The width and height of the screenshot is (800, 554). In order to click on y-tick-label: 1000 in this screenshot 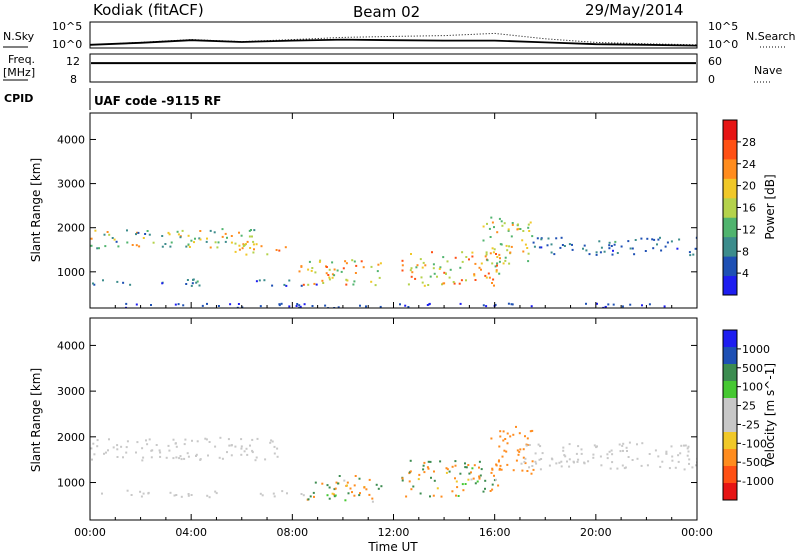, I will do `click(71, 483)`.